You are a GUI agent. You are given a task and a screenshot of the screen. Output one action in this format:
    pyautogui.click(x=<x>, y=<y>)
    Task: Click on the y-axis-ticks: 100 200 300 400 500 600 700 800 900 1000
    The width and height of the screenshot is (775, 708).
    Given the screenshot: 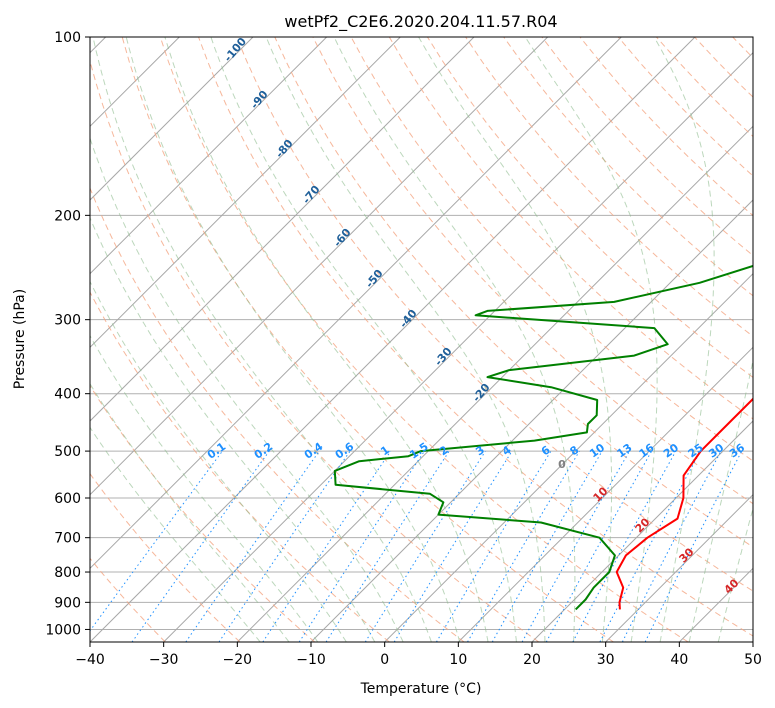 What is the action you would take?
    pyautogui.click(x=67, y=334)
    